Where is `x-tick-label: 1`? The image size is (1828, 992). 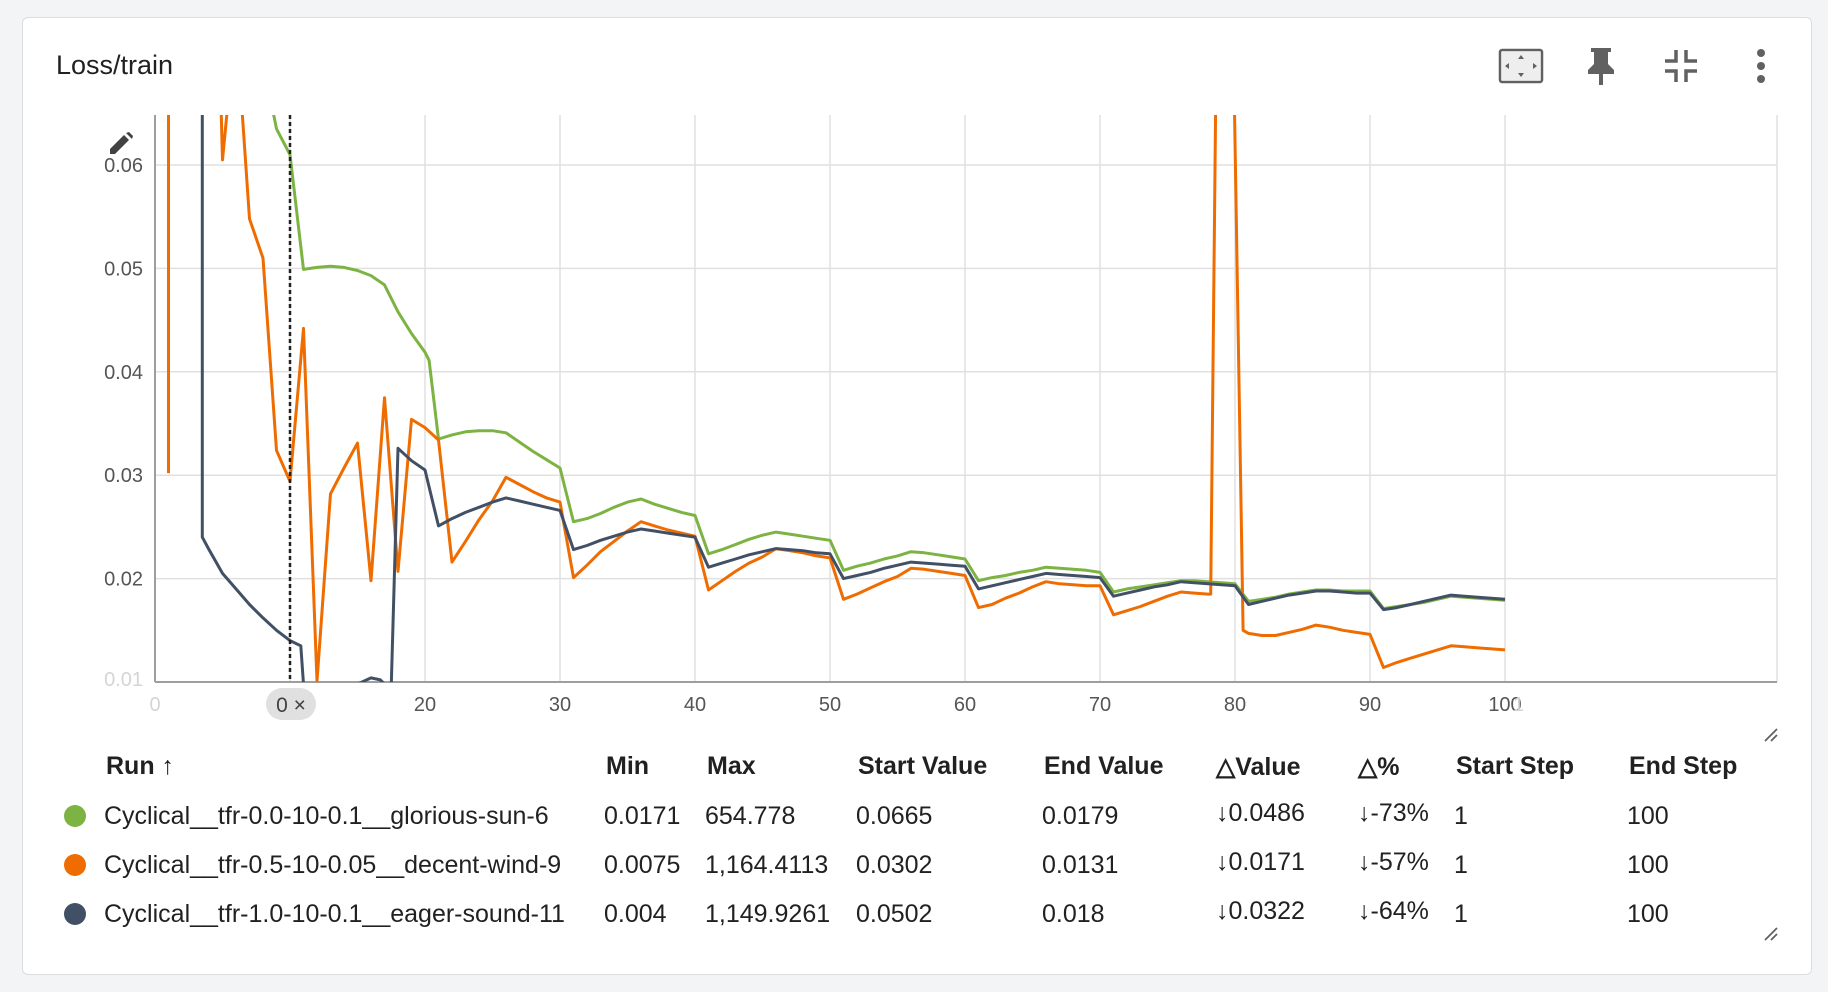 x-tick-label: 1 is located at coordinates (1518, 705).